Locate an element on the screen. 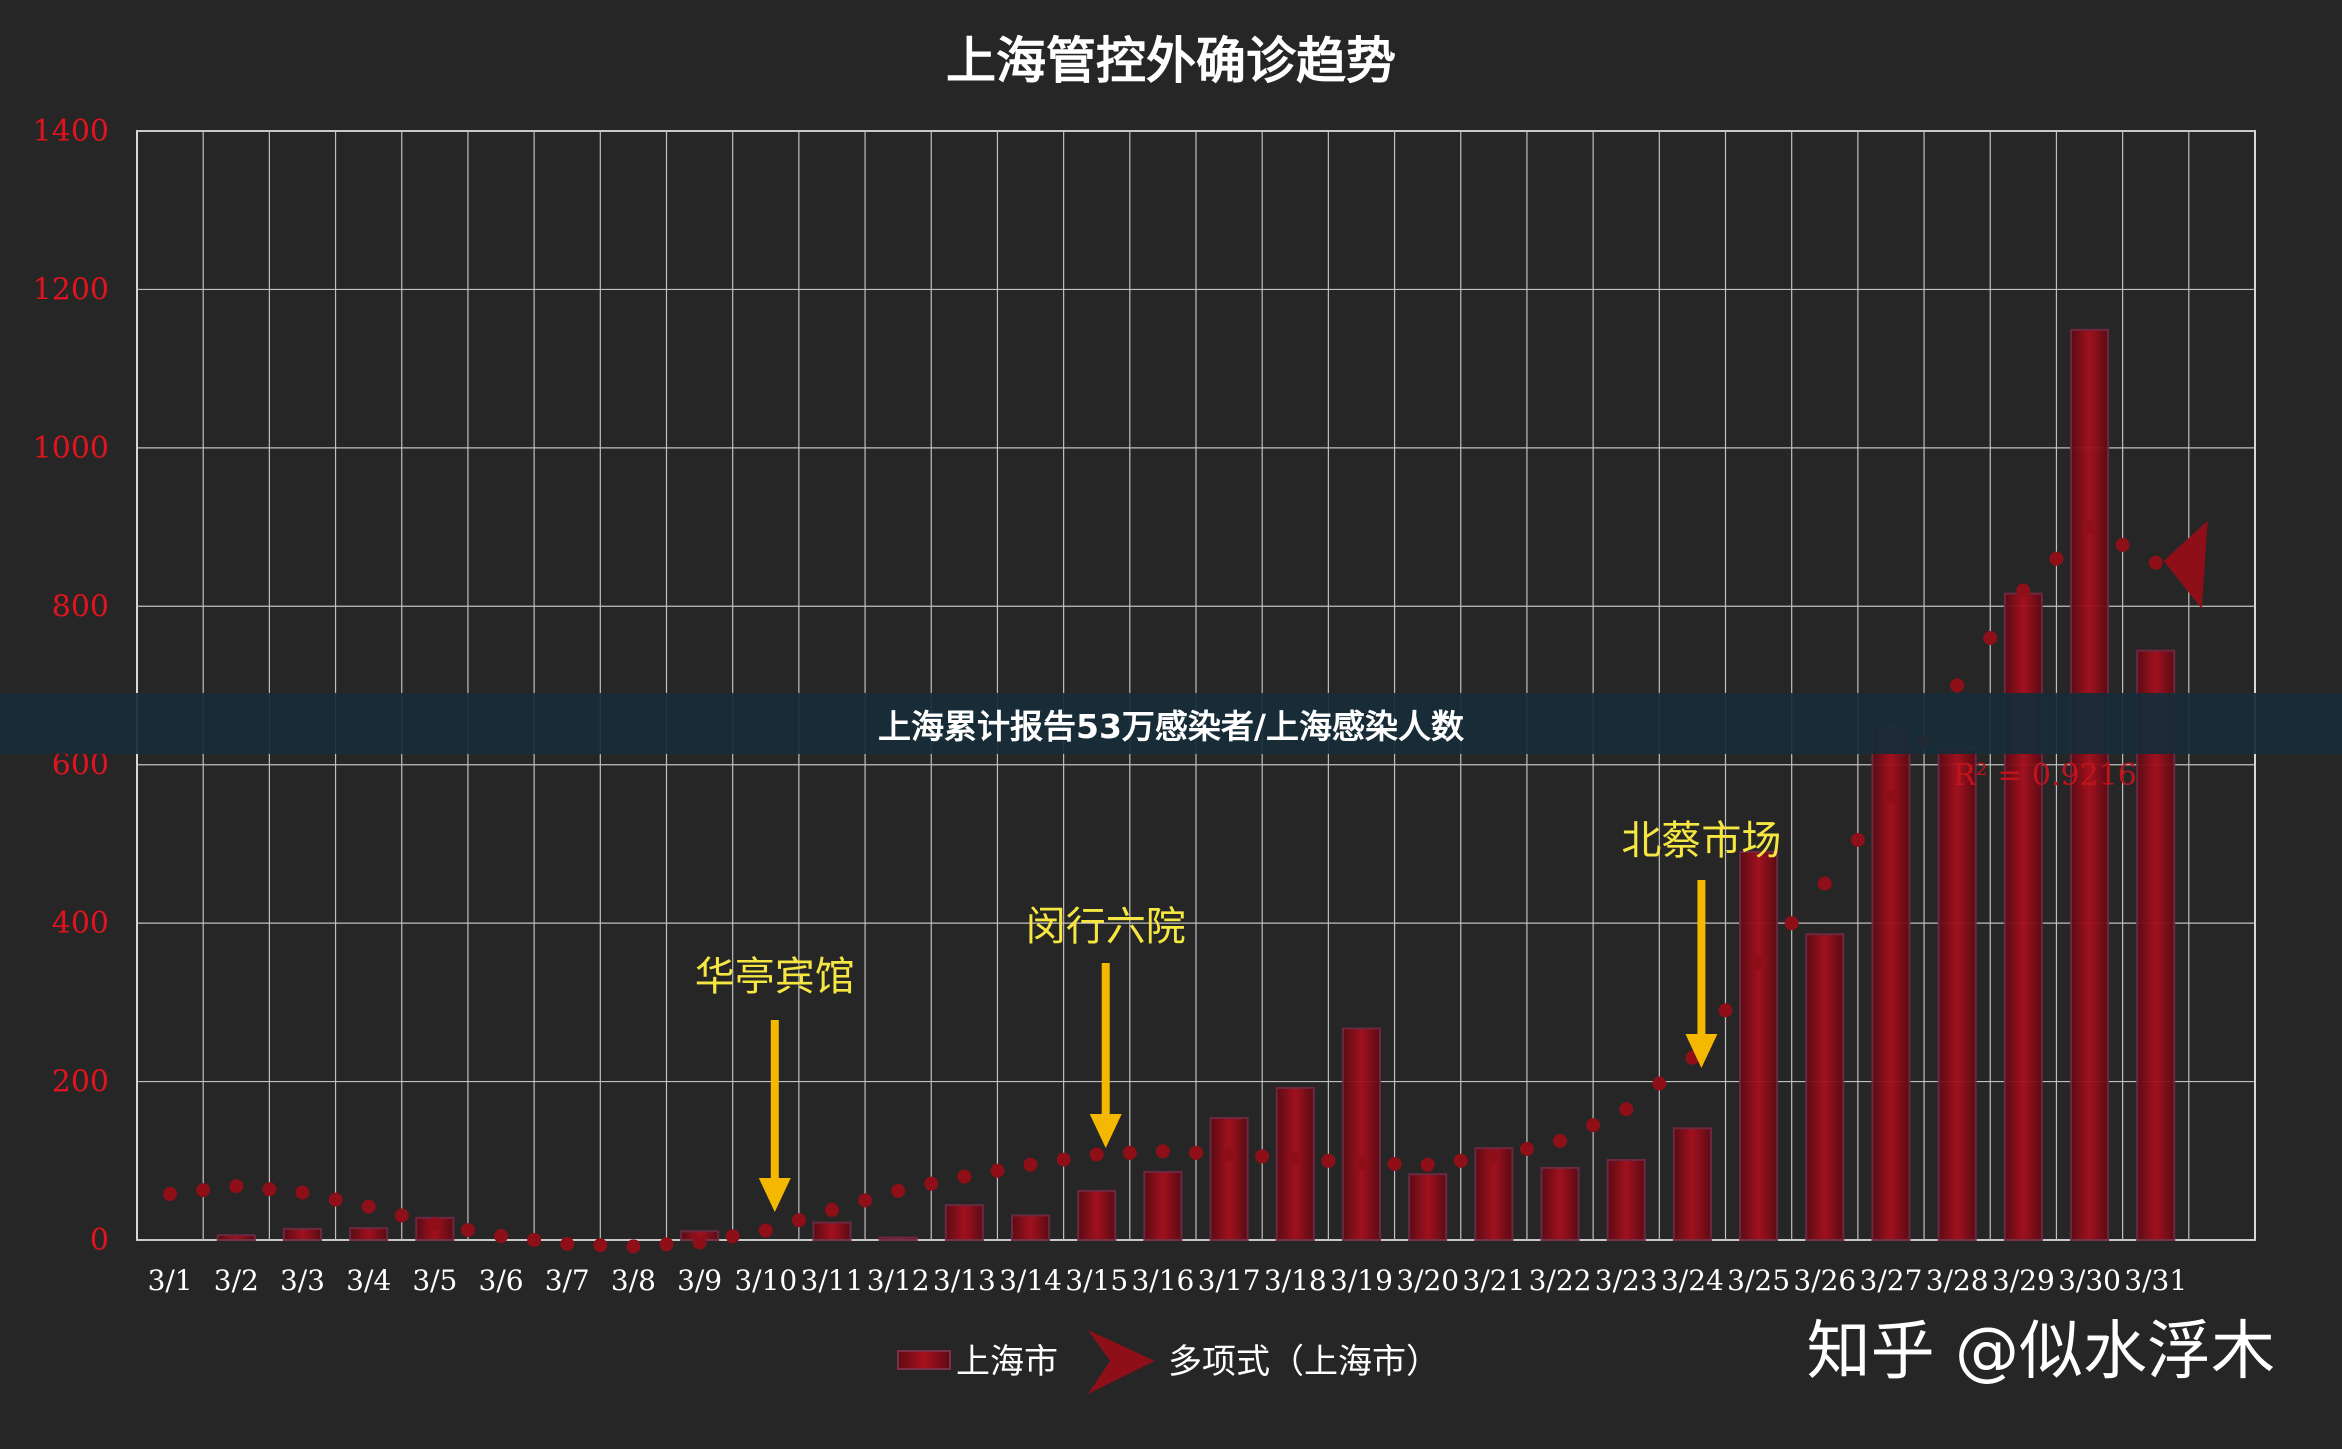 The image size is (2342, 1449). x-tick-label: 3/11 is located at coordinates (832, 1280).